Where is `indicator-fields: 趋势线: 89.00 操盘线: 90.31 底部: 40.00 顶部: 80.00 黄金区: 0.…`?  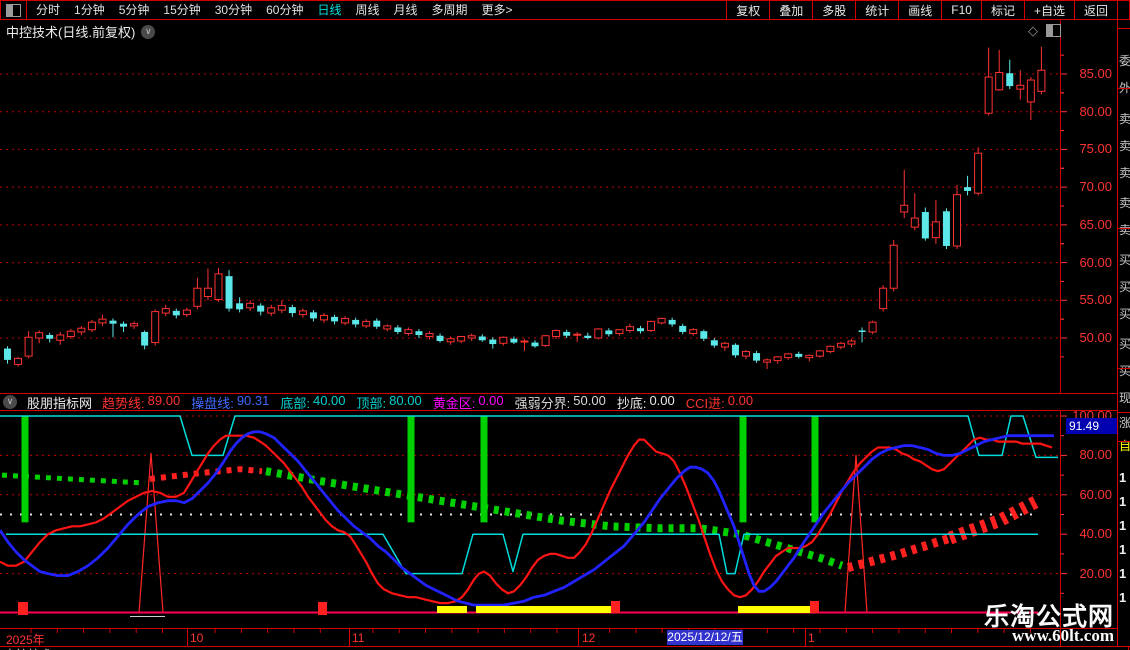 indicator-fields: 趋势线: 89.00 操盘线: 90.31 底部: 40.00 顶部: 80.00 黄金区: 0.… is located at coordinates (427, 402).